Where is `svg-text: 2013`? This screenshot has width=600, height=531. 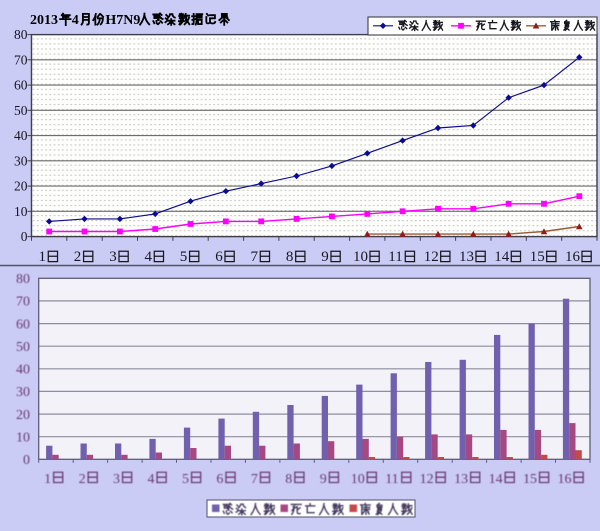
svg-text: 2013 is located at coordinates (44, 20).